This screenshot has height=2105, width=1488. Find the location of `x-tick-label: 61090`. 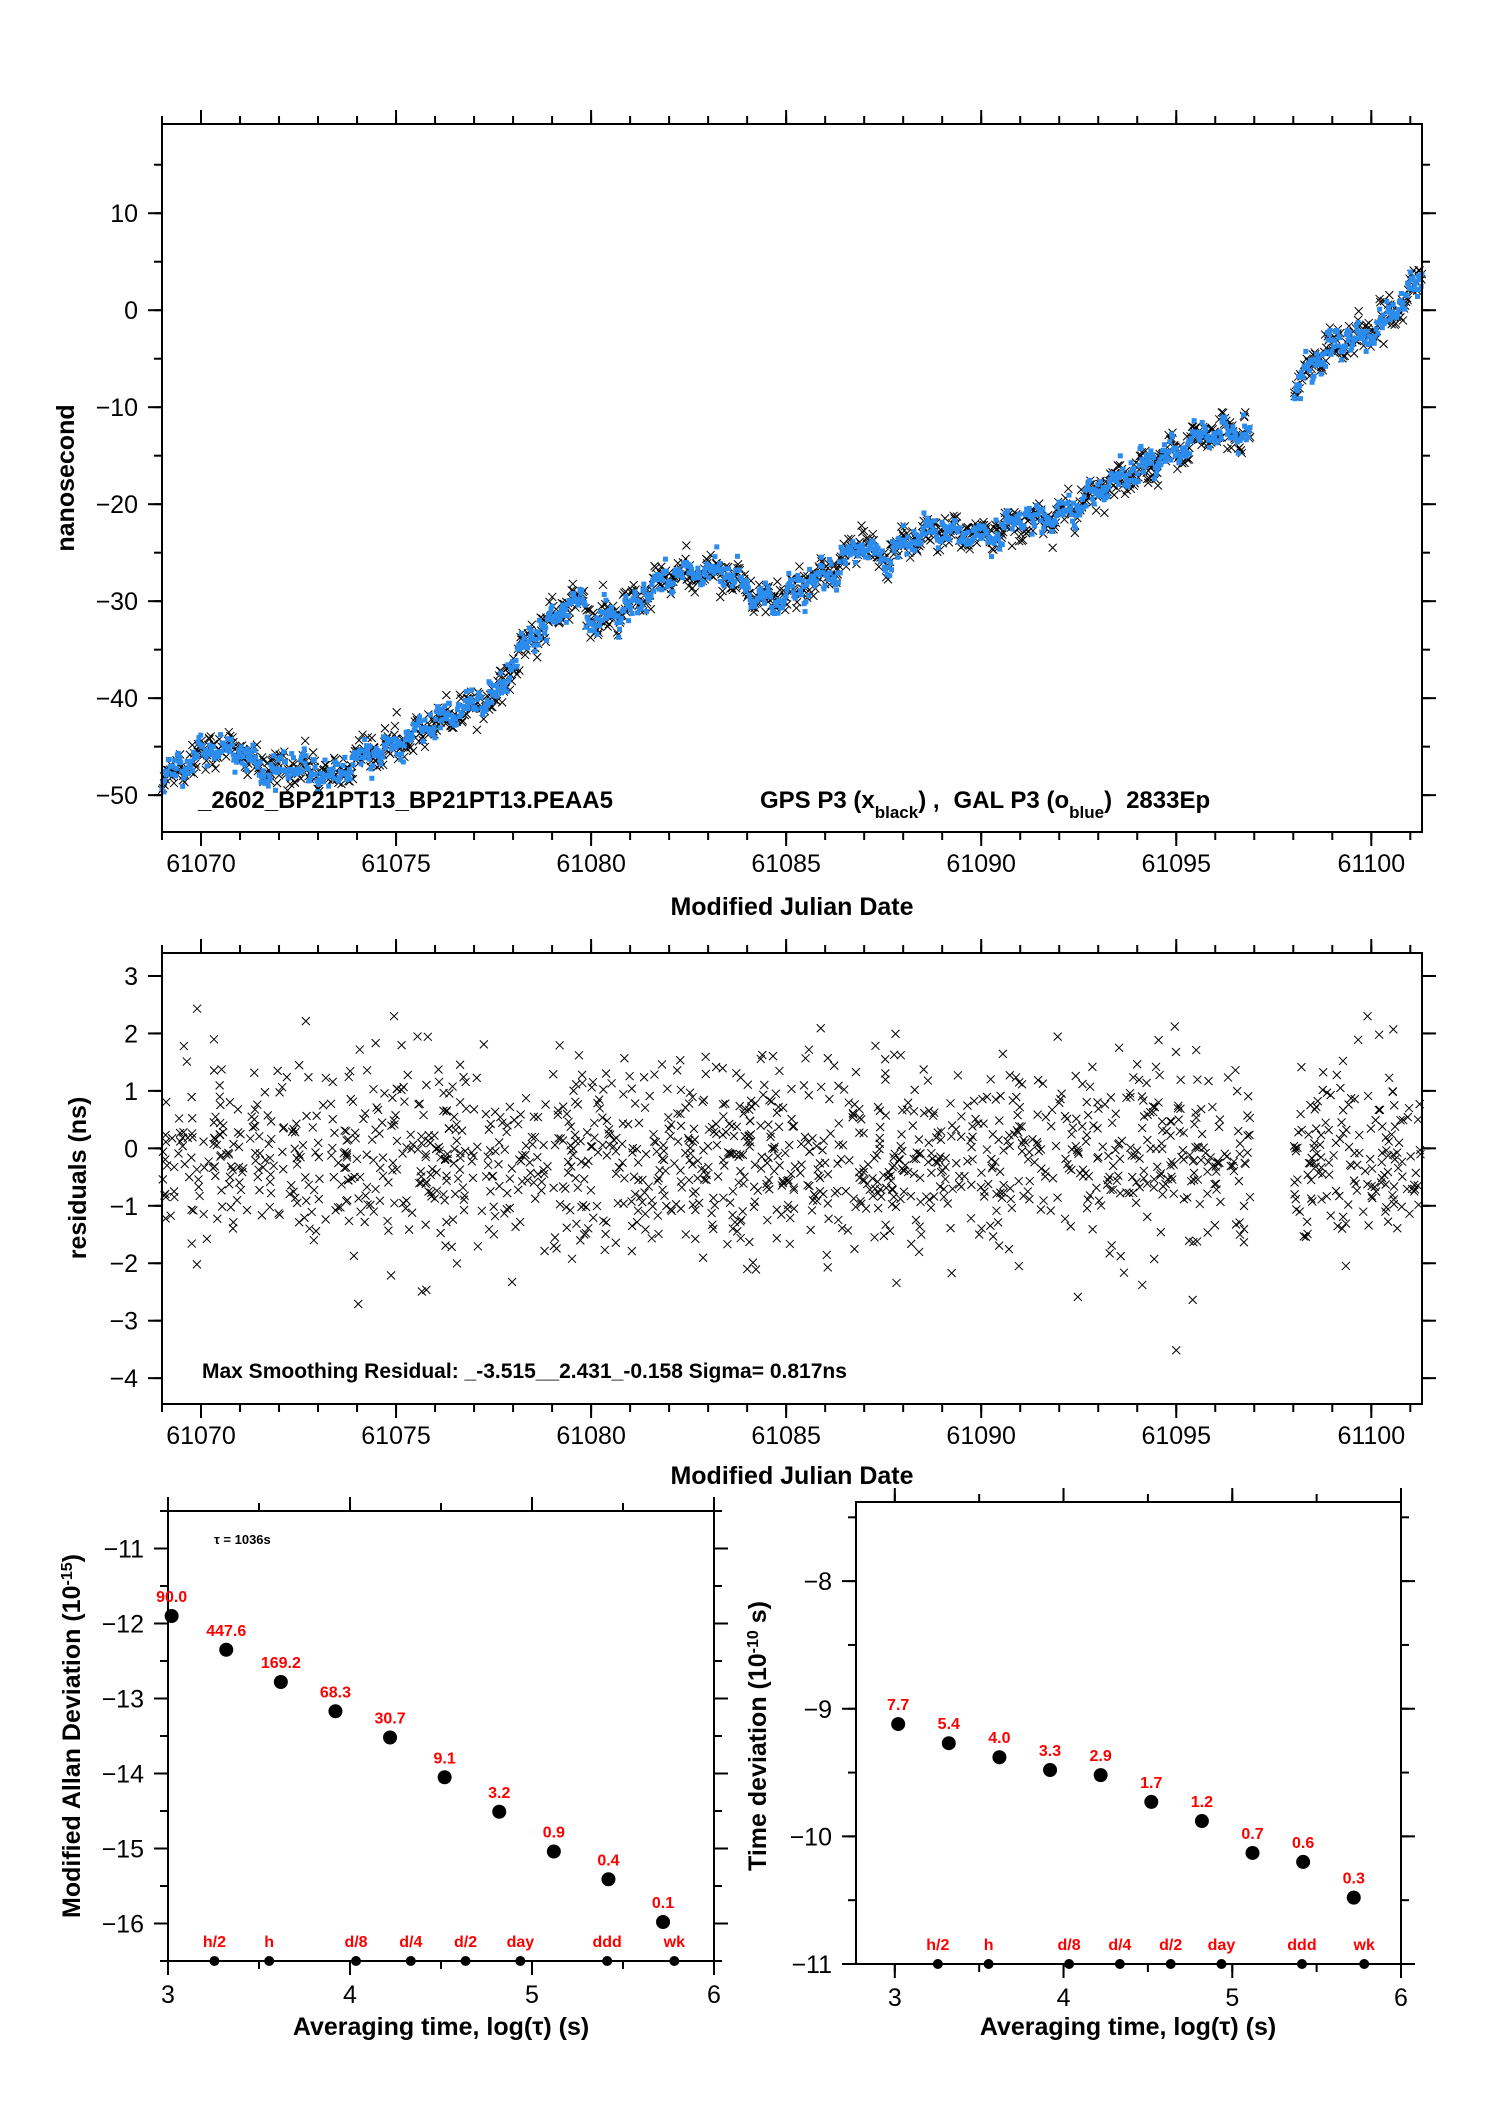

x-tick-label: 61090 is located at coordinates (981, 864).